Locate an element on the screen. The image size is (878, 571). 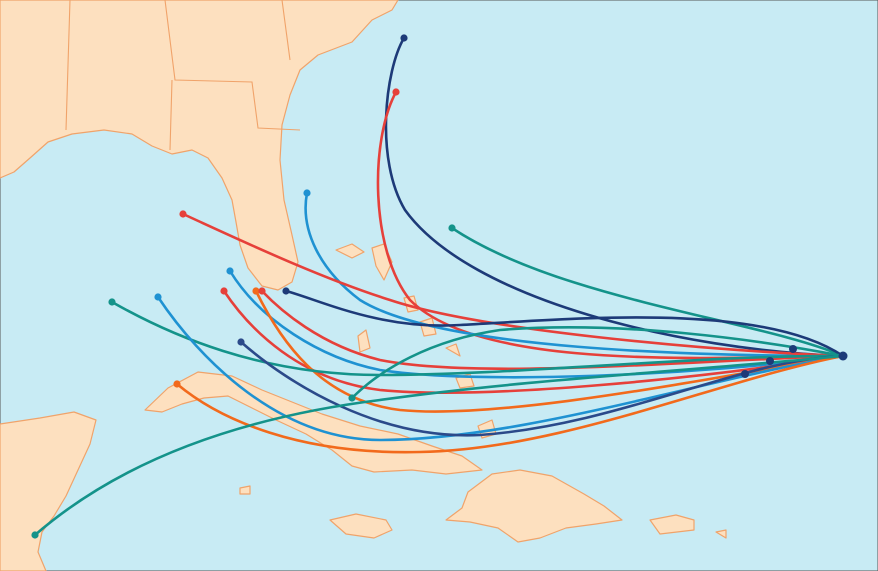
land-cuba is located at coordinates (313, 423).